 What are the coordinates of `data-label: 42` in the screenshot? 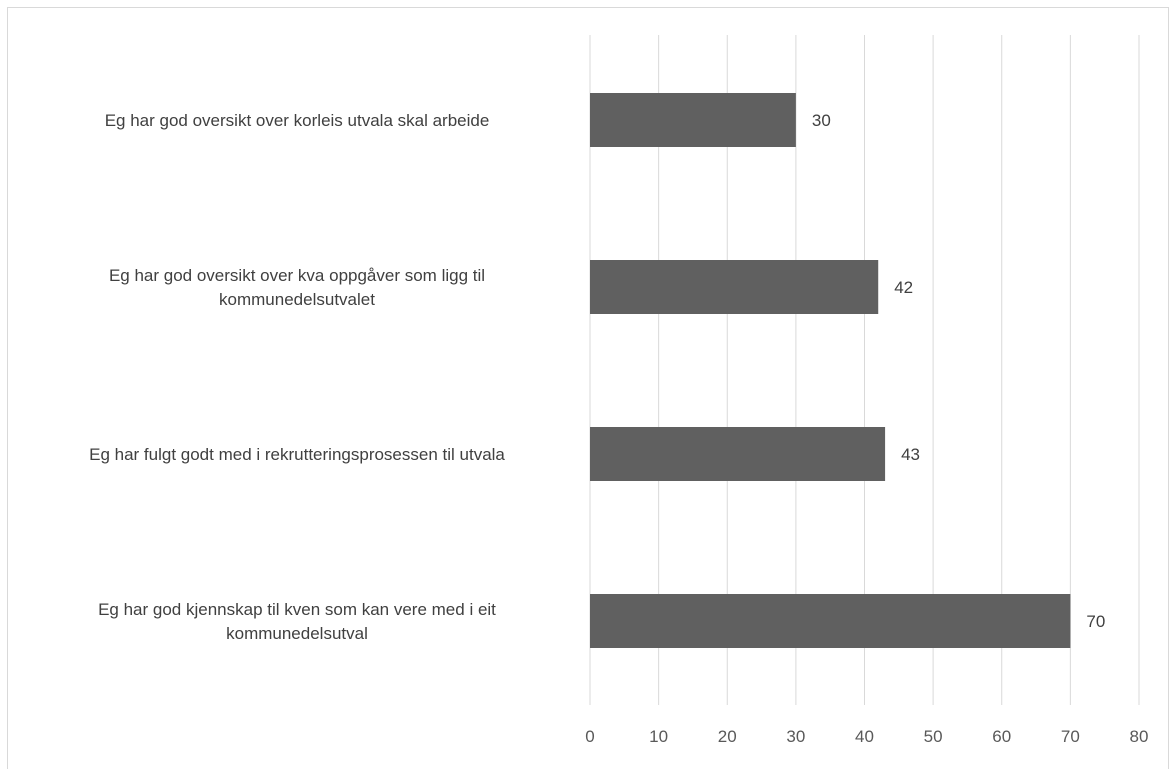 It's located at (903, 287).